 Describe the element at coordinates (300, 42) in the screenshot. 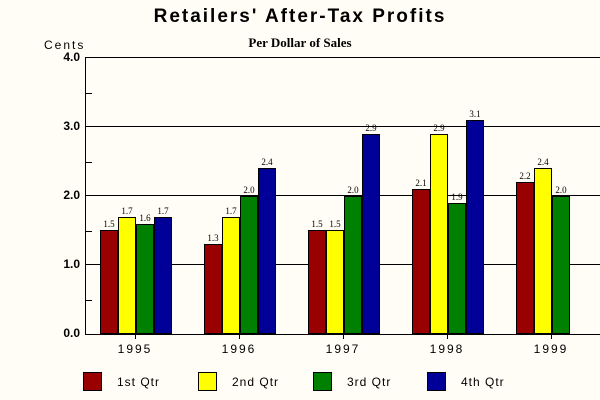

I see `chart-subtitle: Per Dollar of Sales` at that location.